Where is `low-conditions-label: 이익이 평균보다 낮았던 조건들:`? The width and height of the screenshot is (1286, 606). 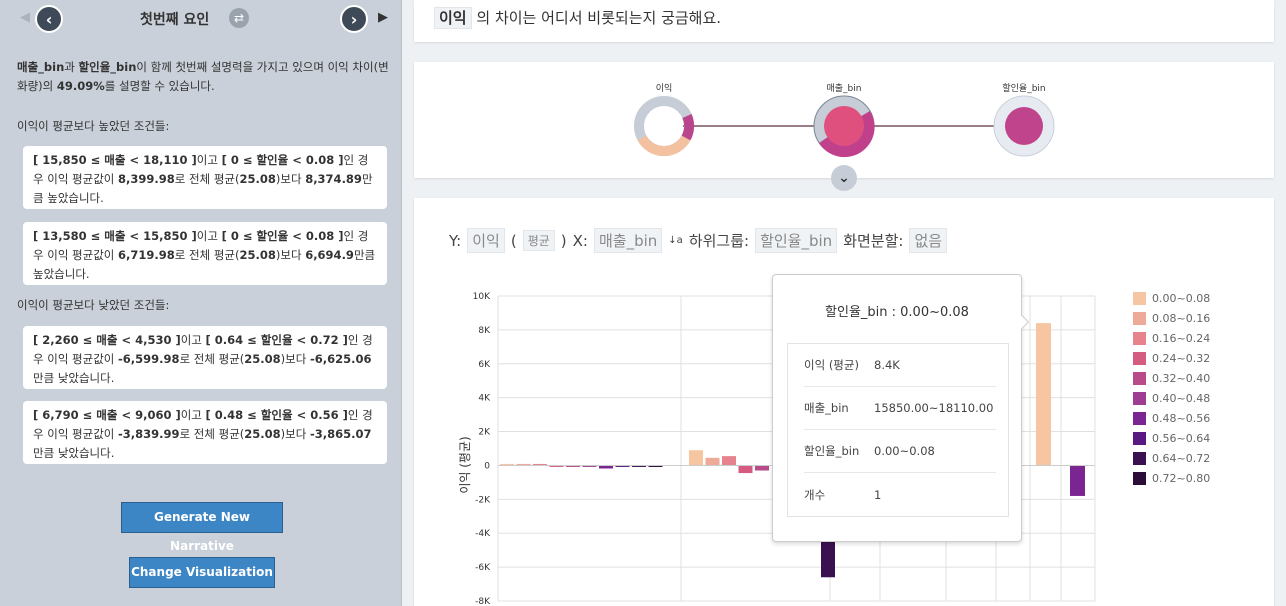 low-conditions-label: 이익이 평균보다 낮았던 조건들: is located at coordinates (93, 305).